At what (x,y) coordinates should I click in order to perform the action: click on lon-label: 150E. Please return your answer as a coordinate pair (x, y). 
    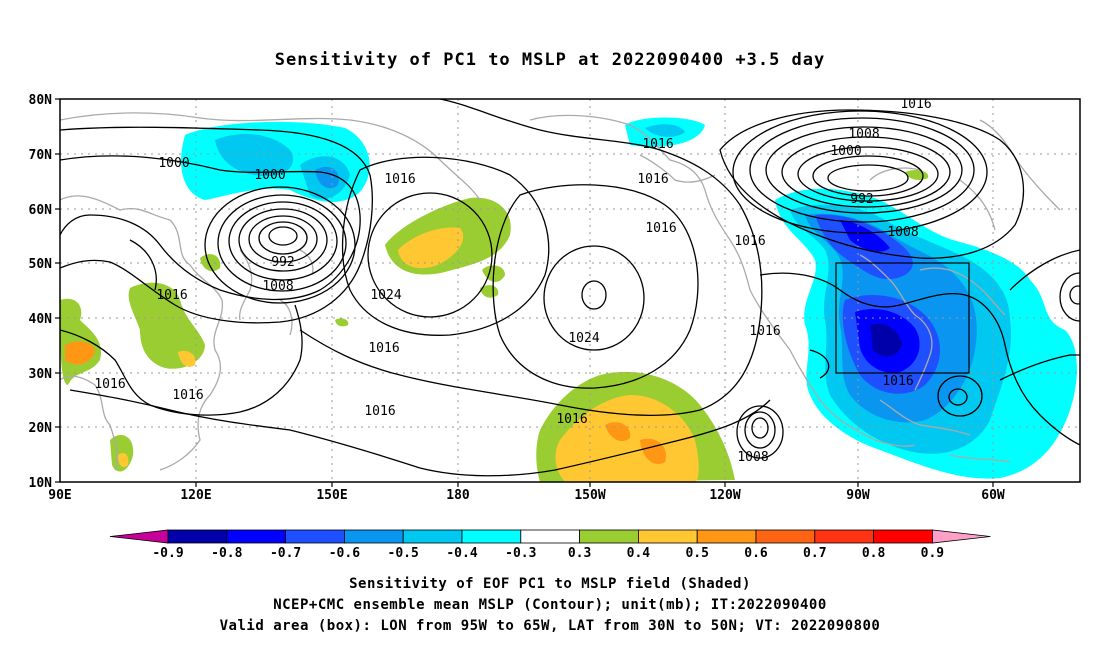
    Looking at the image, I should click on (331, 495).